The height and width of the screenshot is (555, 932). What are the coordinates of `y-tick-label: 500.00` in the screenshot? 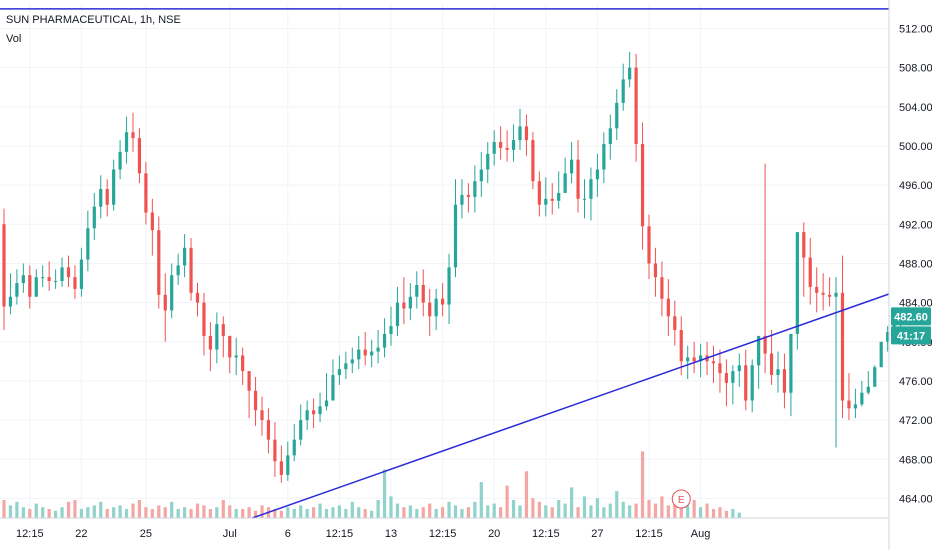 It's located at (915, 147).